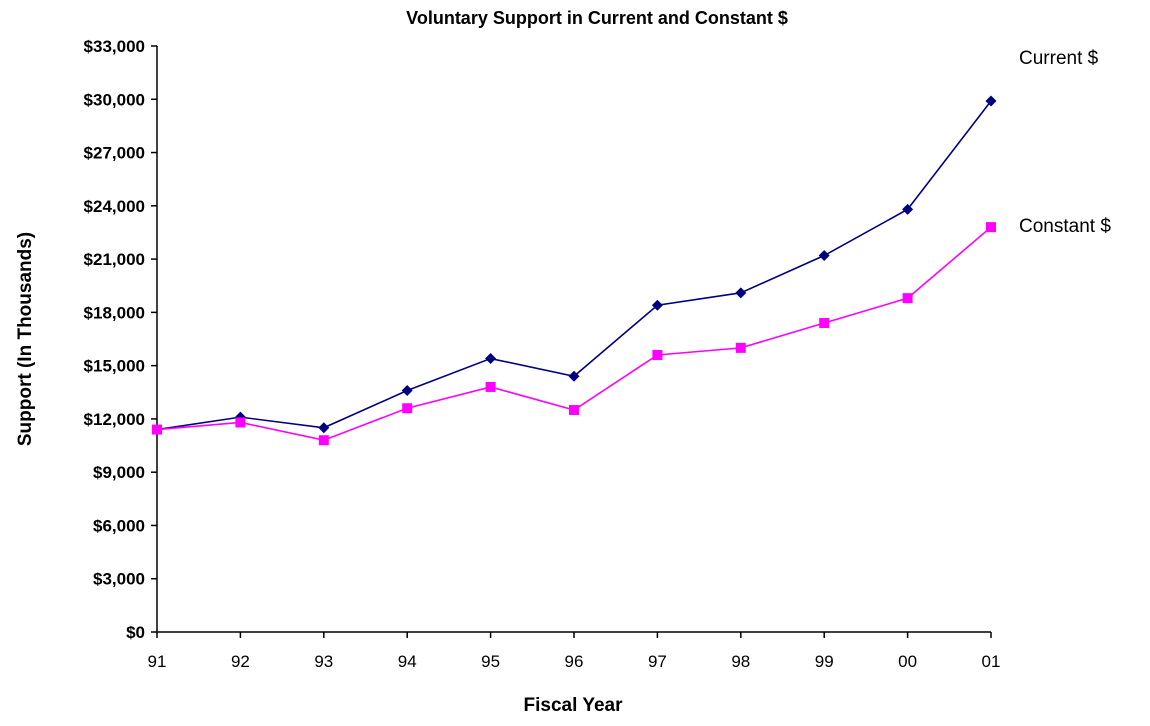 The height and width of the screenshot is (726, 1150). What do you see at coordinates (323, 661) in the screenshot?
I see `x-tick-label: 93` at bounding box center [323, 661].